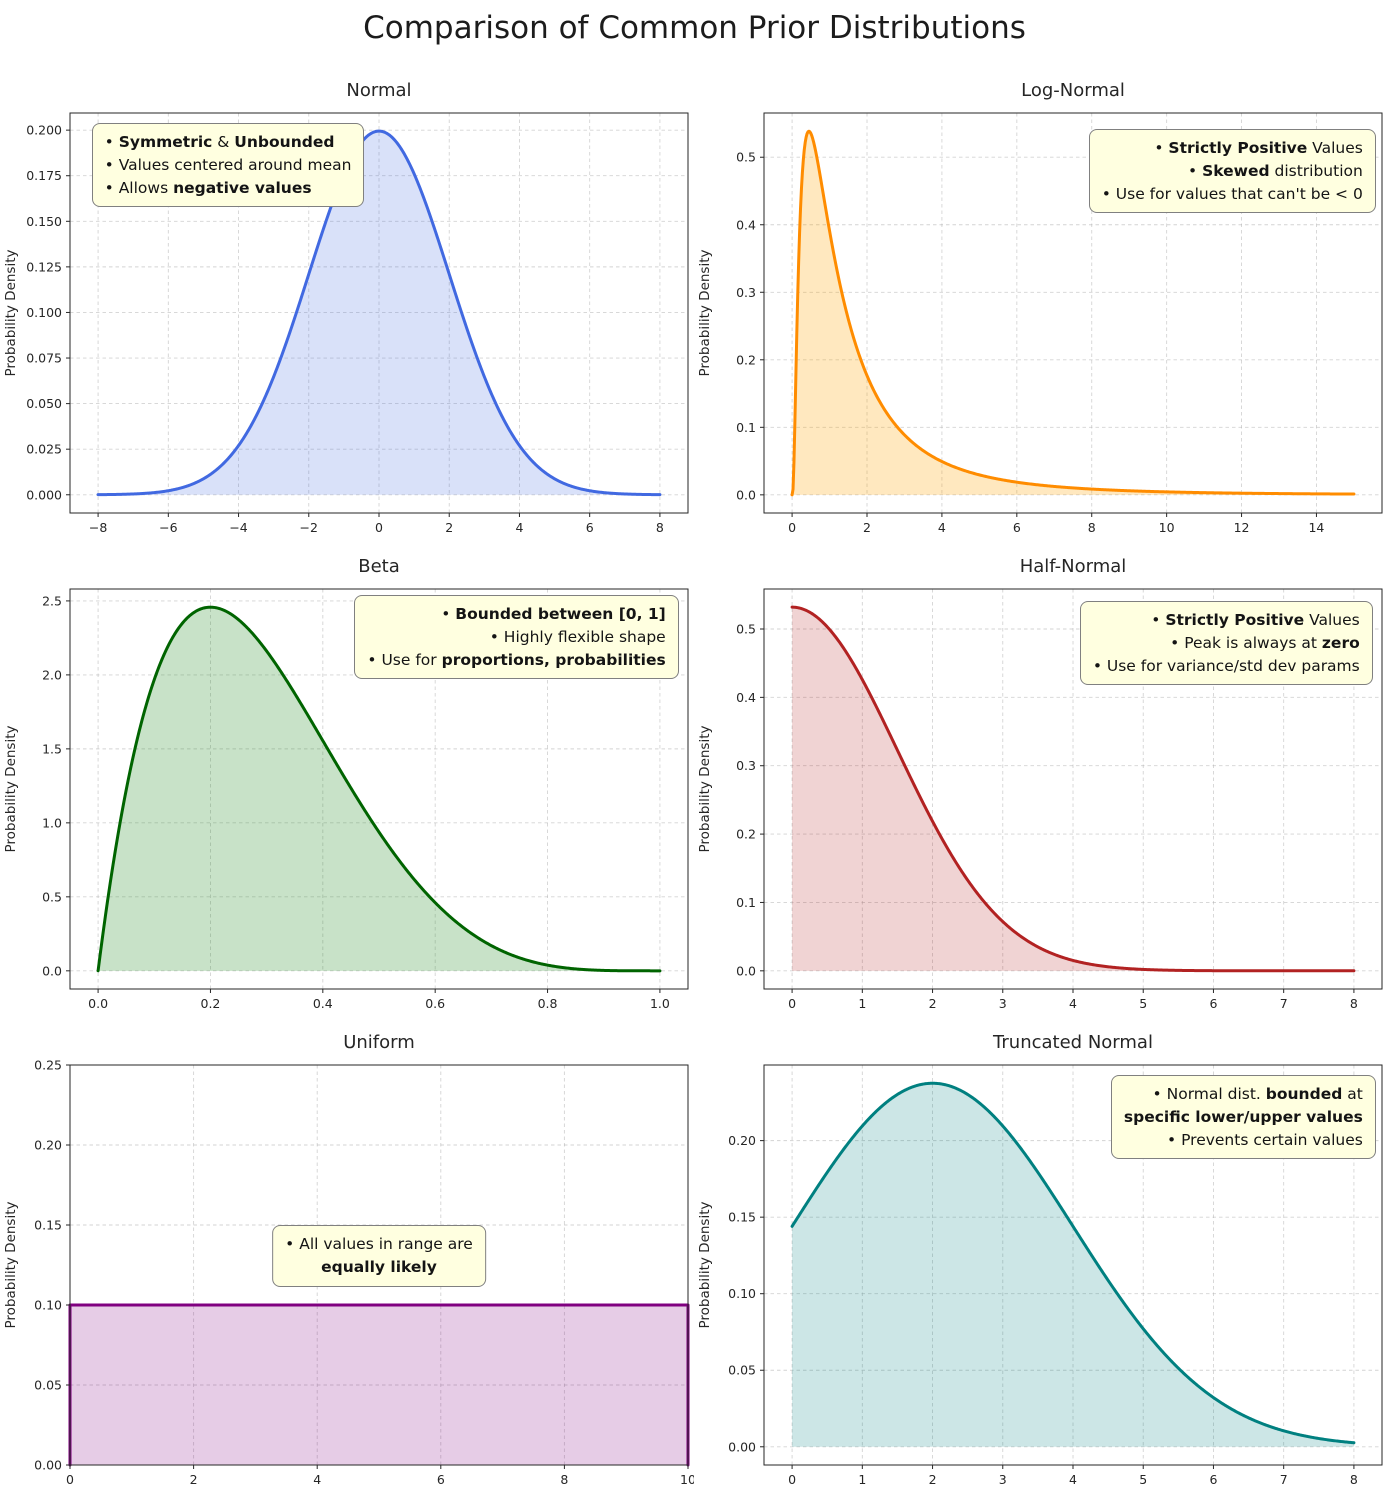 This screenshot has width=1389, height=1505. What do you see at coordinates (52, 748) in the screenshot?
I see `y-tick-label: 1.5` at bounding box center [52, 748].